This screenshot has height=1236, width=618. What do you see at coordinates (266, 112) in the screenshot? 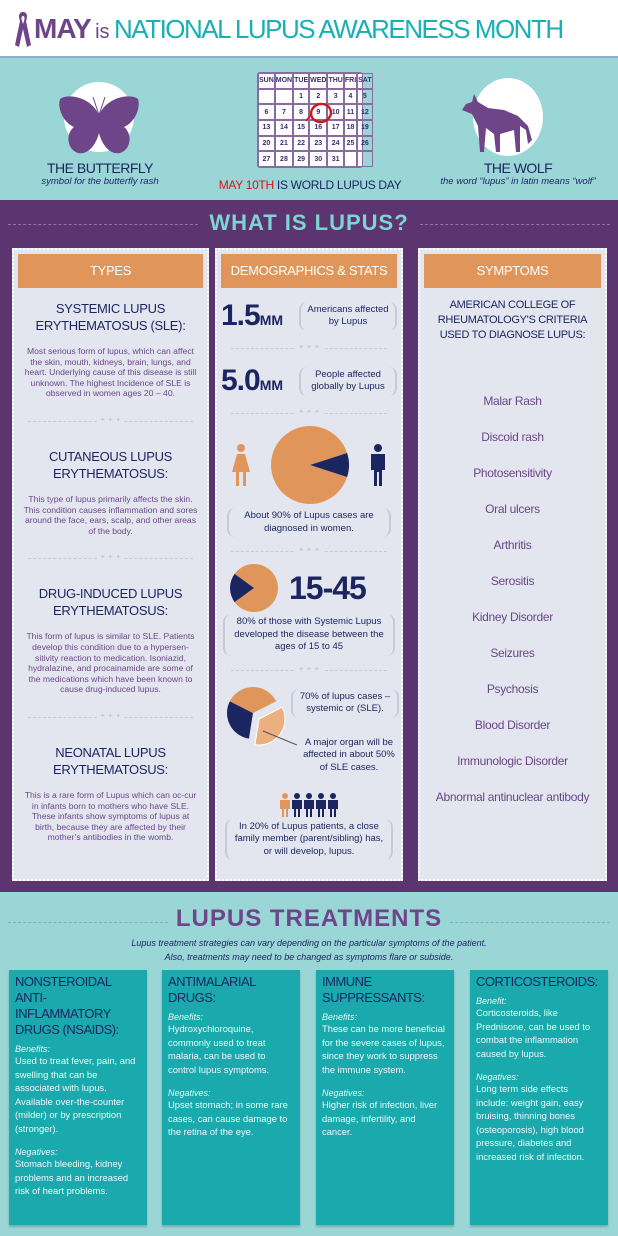
I see `calendar-date: 6` at bounding box center [266, 112].